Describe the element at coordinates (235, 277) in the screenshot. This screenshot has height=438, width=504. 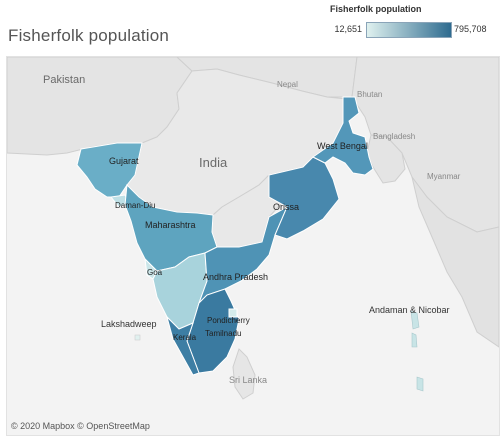
I see `label-andhra-pradesh: Andhra Pradesh` at that location.